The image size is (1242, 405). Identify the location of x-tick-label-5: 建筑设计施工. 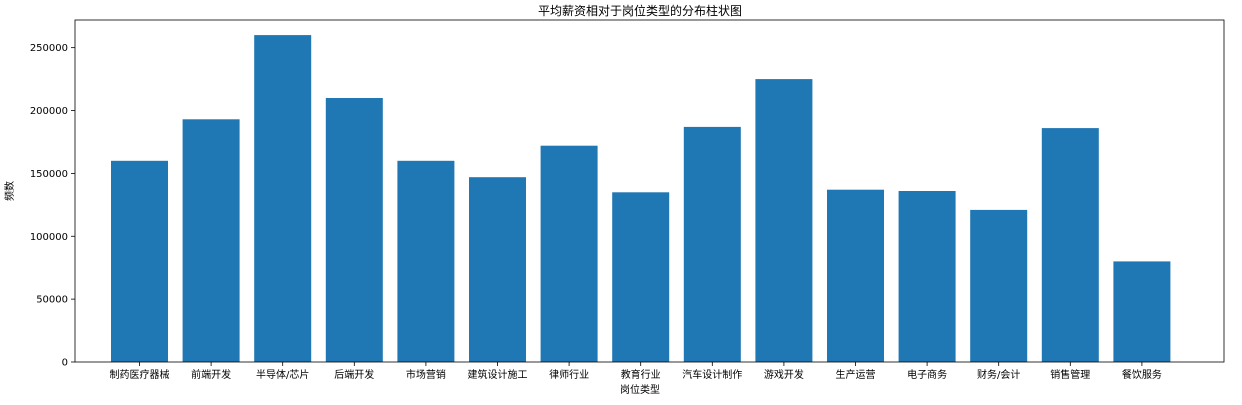
(498, 374).